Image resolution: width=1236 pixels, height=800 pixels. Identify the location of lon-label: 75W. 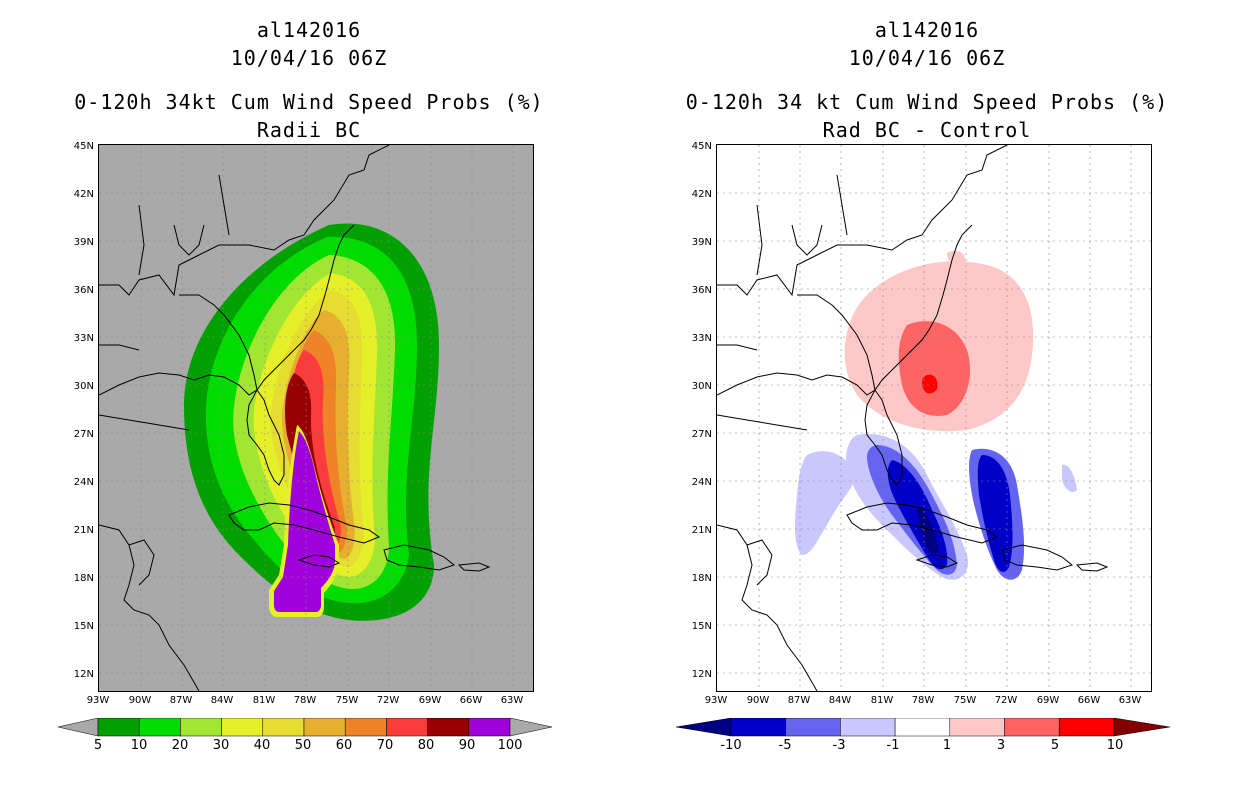
(965, 700).